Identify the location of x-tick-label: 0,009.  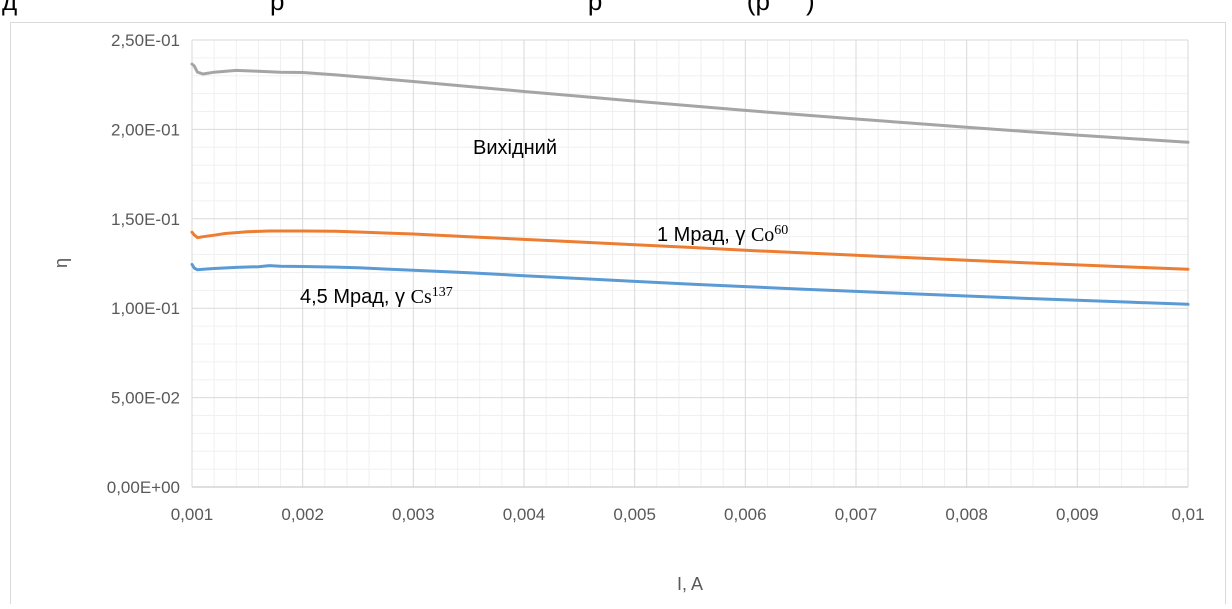
(1077, 514).